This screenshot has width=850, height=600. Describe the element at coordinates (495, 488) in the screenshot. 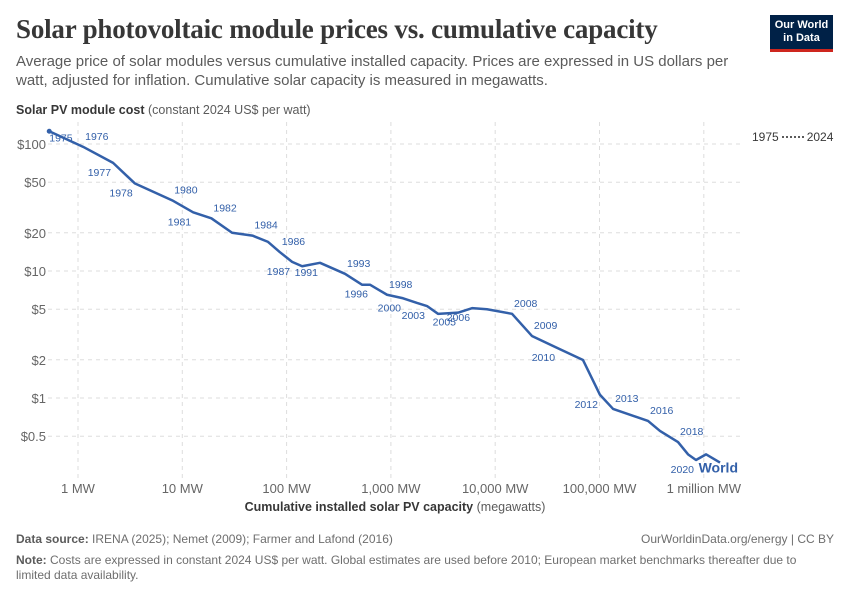

I see `x-tick-label: 10,000 MW` at that location.